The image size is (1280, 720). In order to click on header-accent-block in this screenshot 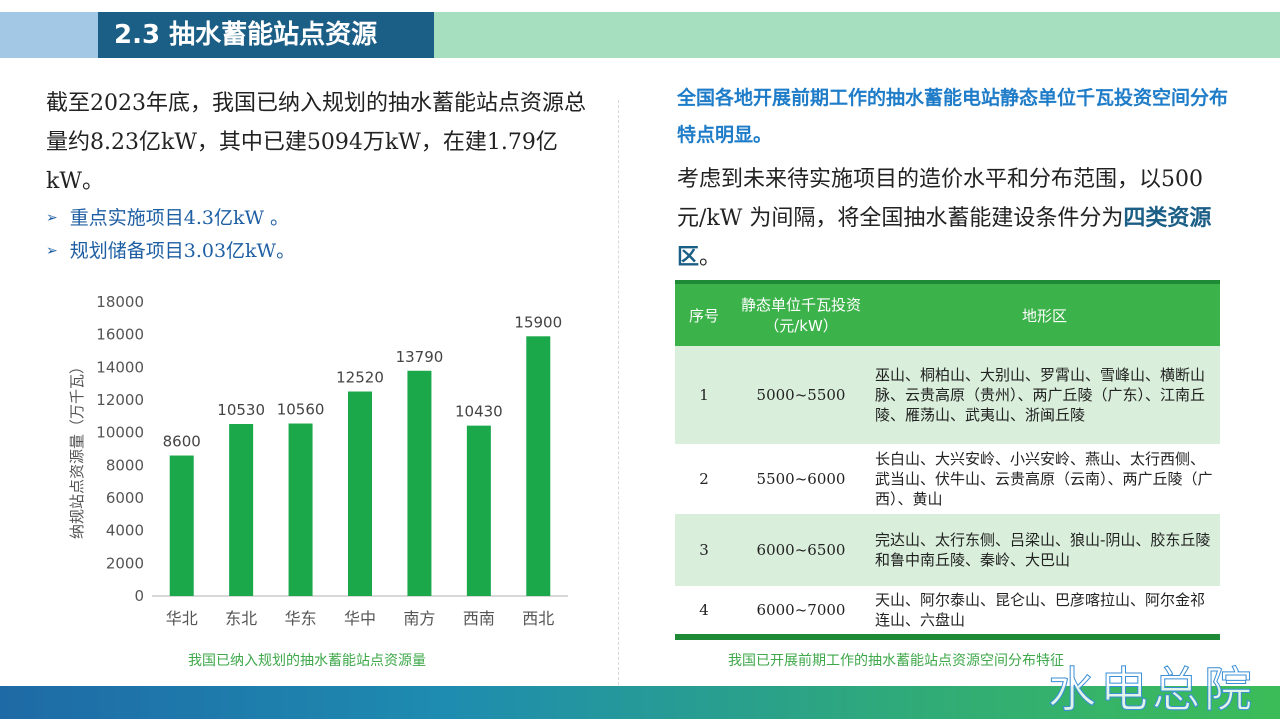, I will do `click(49, 35)`.